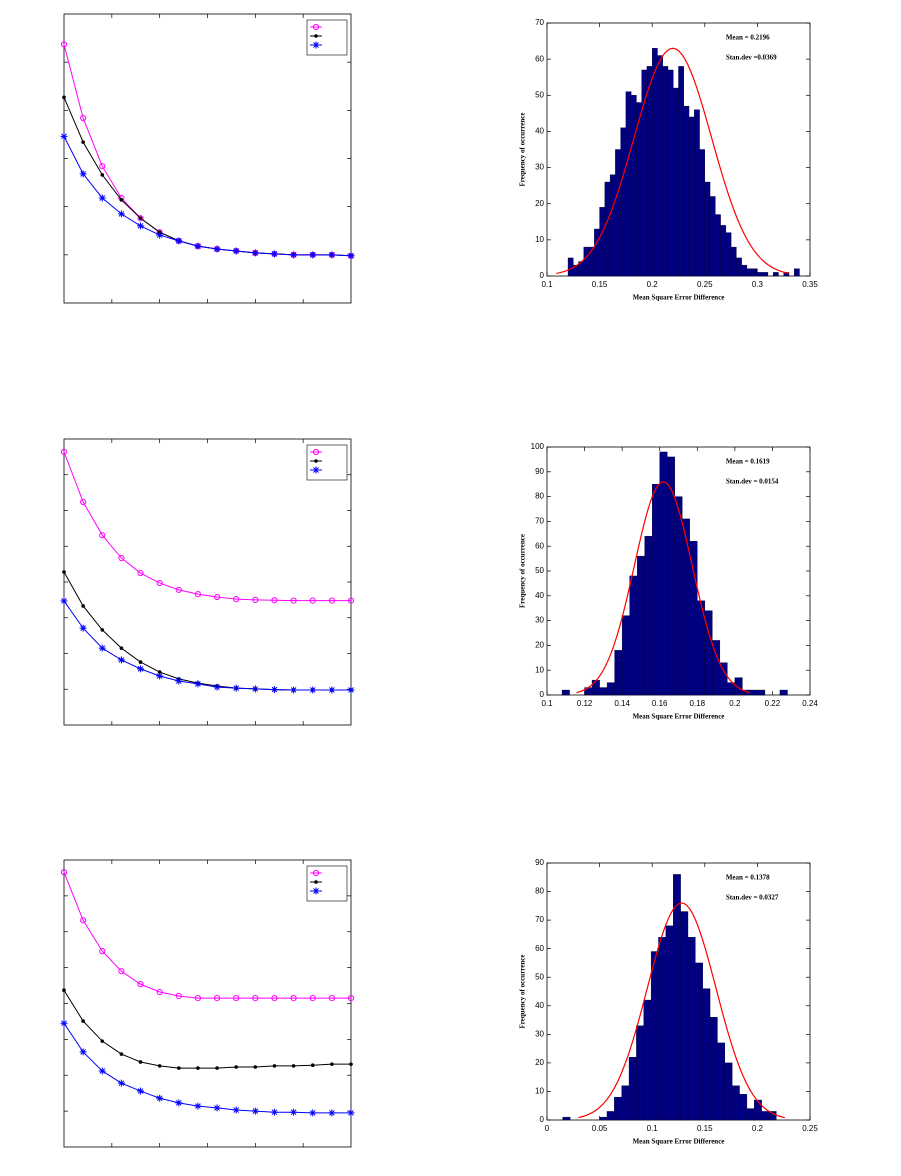 Image resolution: width=901 pixels, height=1176 pixels. Describe the element at coordinates (773, 703) in the screenshot. I see `x-tick-label: 0.22` at that location.